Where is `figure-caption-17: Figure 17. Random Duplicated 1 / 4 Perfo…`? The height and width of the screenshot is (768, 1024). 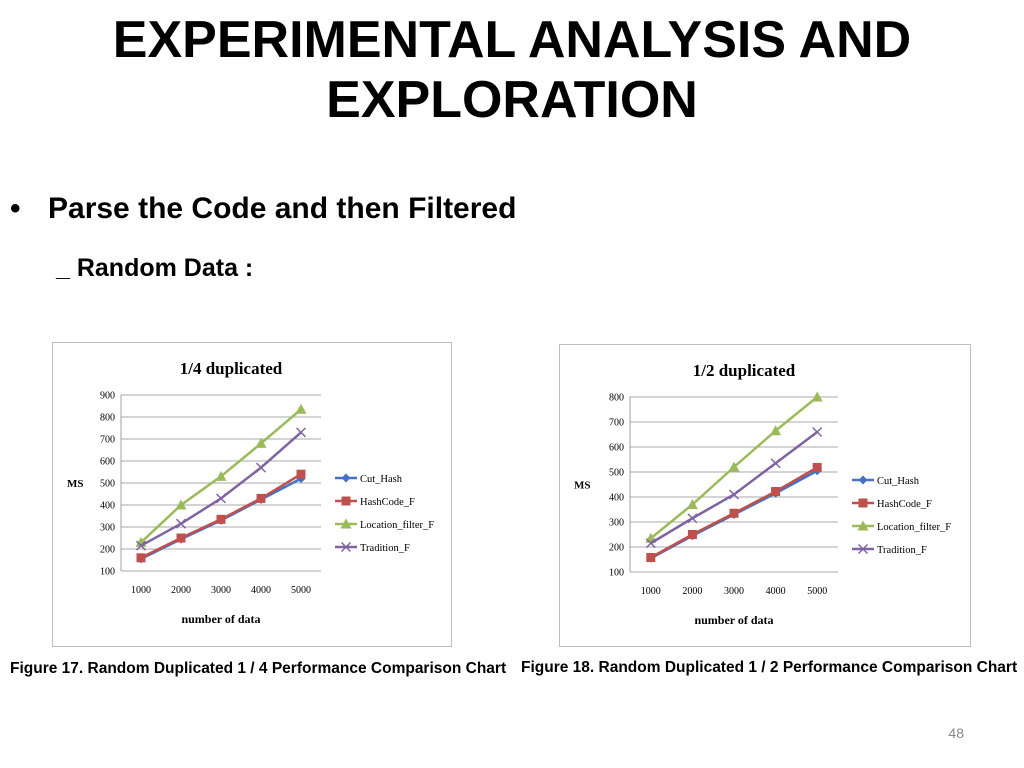
figure-caption-17: Figure 17. Random Duplicated 1 / 4 Perfo… is located at coordinates (258, 668).